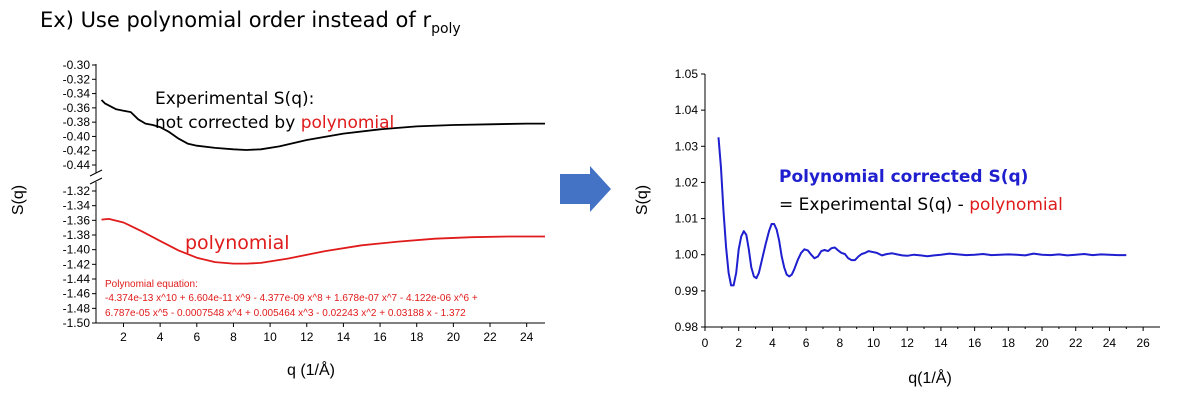  Describe the element at coordinates (930, 377) in the screenshot. I see `right-chart-x-axis-label: q(1/Å)` at that location.